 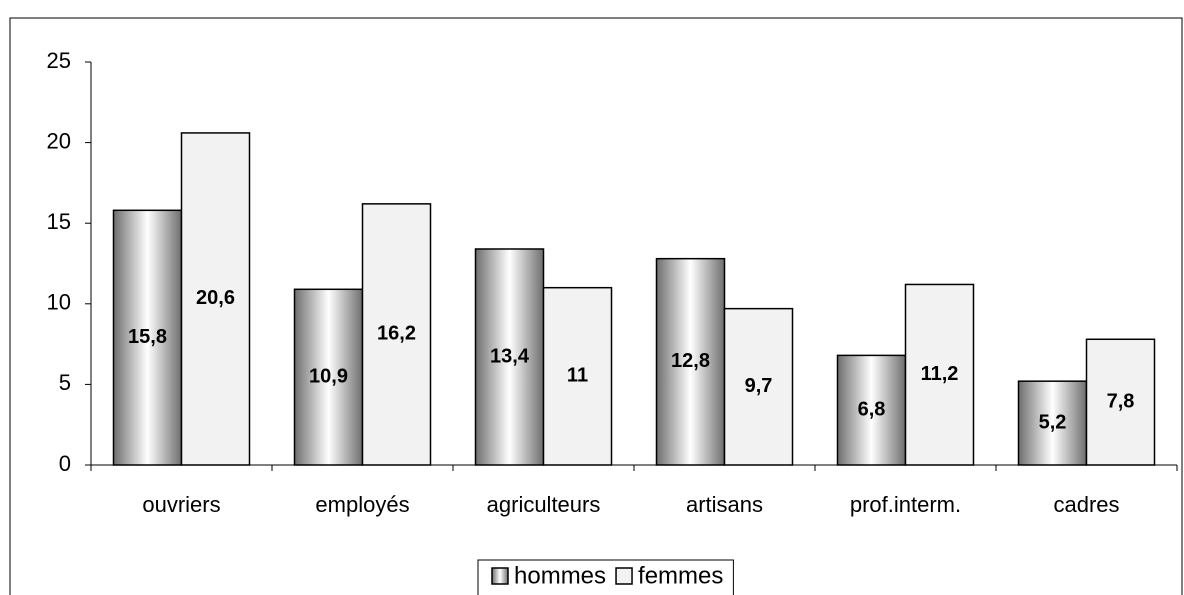 What do you see at coordinates (59, 302) in the screenshot?
I see `y-tick-label: 10` at bounding box center [59, 302].